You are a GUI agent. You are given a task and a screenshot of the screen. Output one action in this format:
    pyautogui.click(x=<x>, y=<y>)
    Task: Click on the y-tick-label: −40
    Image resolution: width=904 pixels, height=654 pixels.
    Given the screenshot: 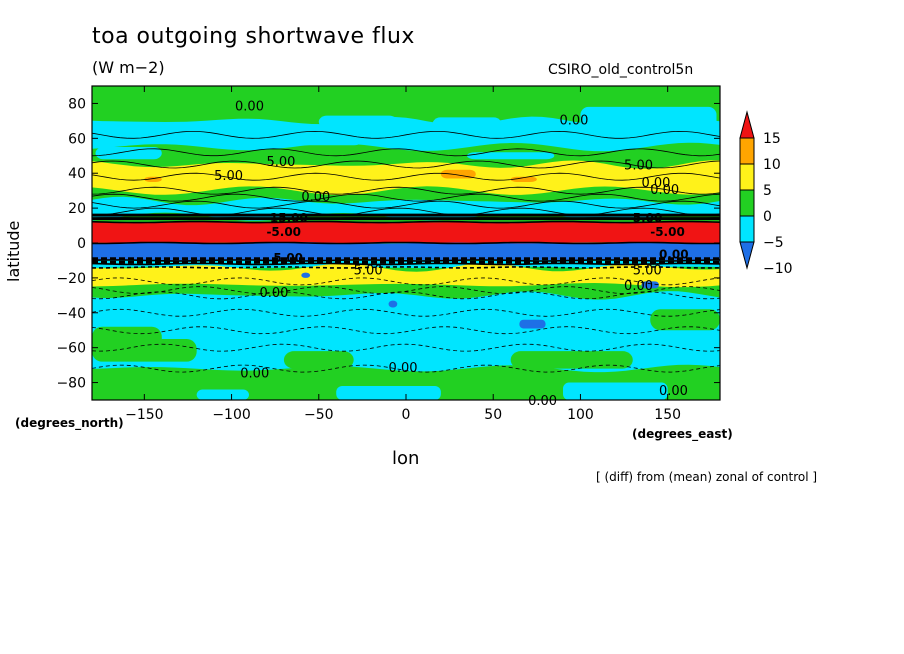 What is the action you would take?
    pyautogui.click(x=71, y=314)
    